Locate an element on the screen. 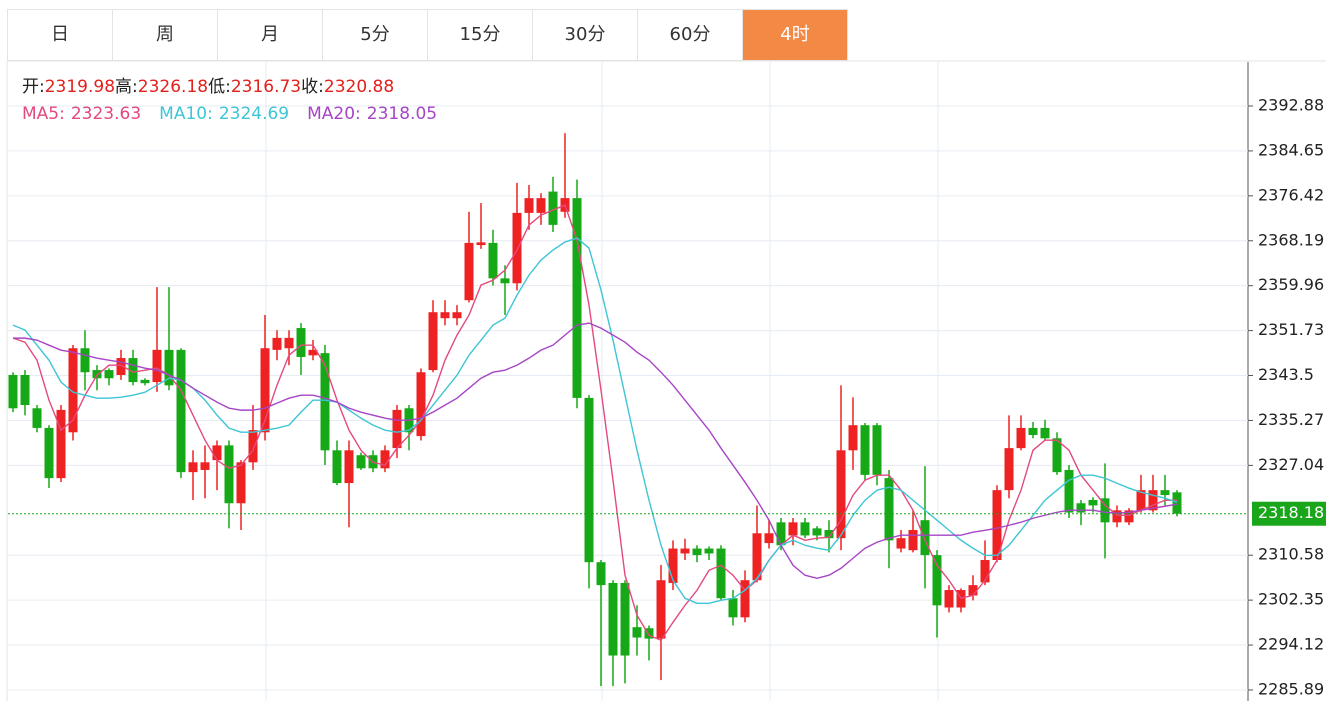  y-tick-label: 2376.42 is located at coordinates (1291, 194).